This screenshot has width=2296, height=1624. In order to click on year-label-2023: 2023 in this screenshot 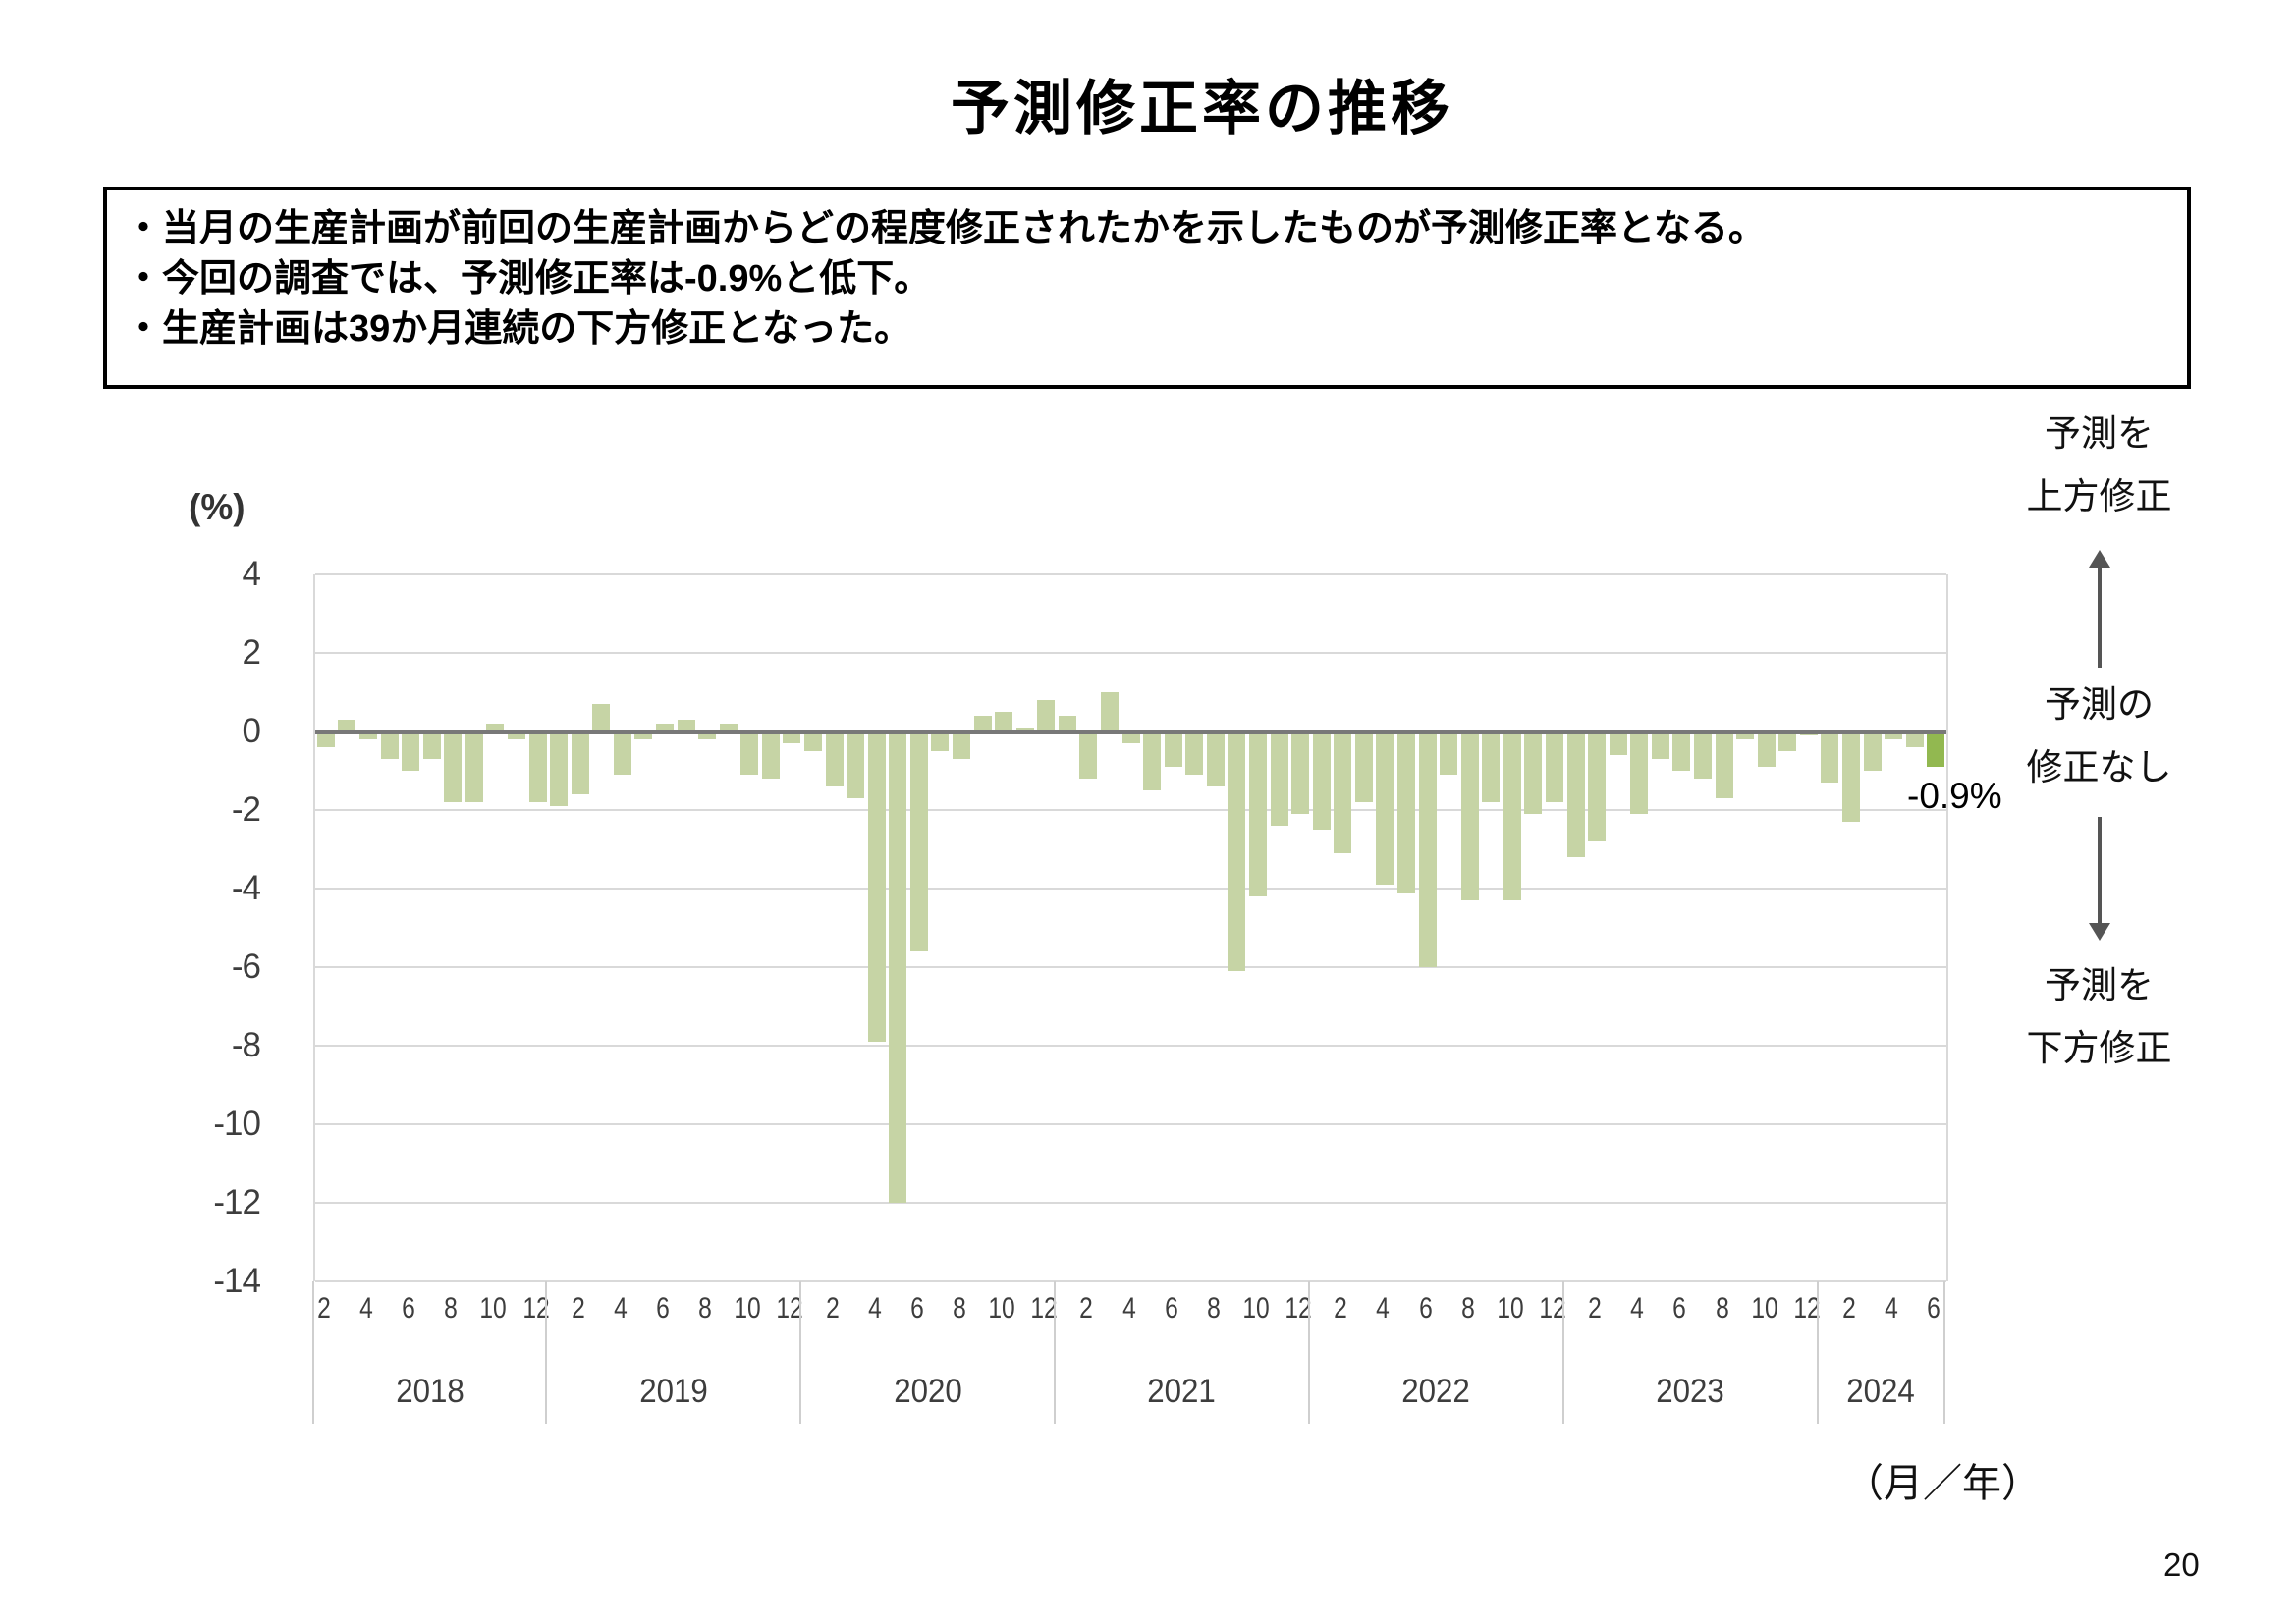, I will do `click(1690, 1391)`.